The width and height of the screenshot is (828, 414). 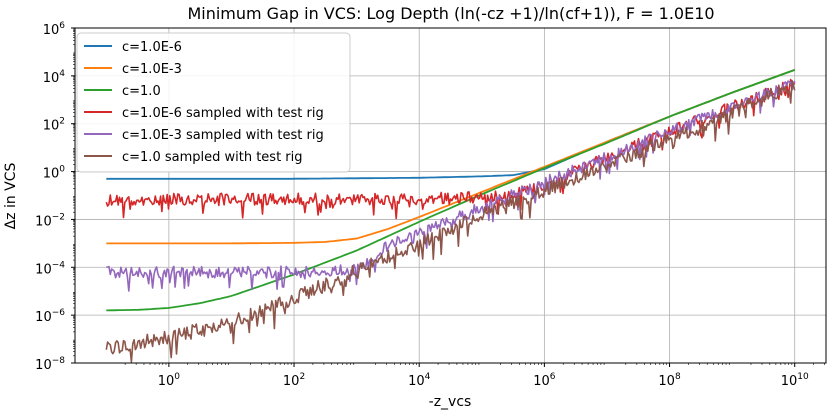 I want to click on x-tick-label: 102, so click(x=294, y=380).